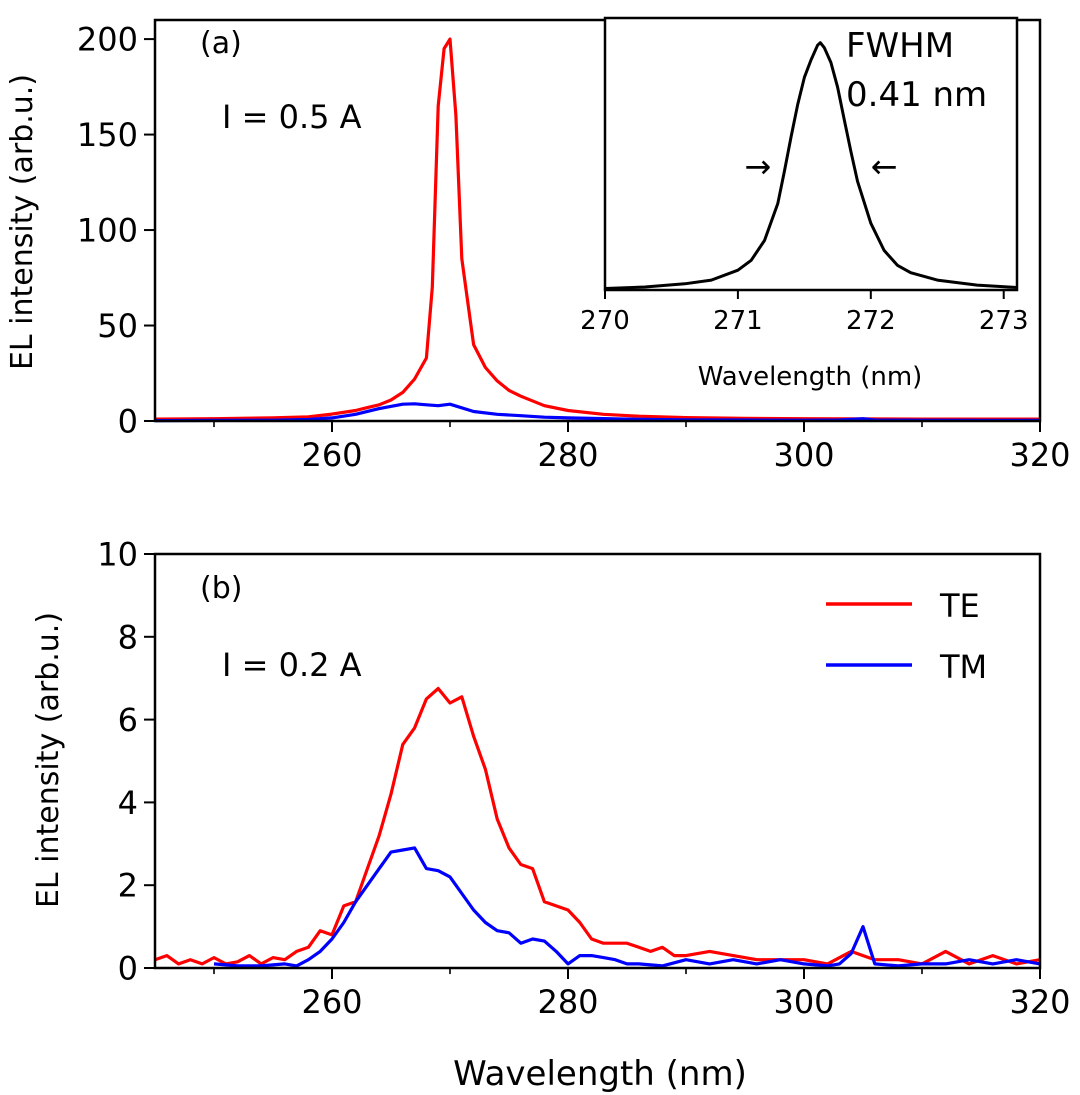 Image resolution: width=1080 pixels, height=1095 pixels. I want to click on inset-x-tick-label: 273, so click(1004, 321).